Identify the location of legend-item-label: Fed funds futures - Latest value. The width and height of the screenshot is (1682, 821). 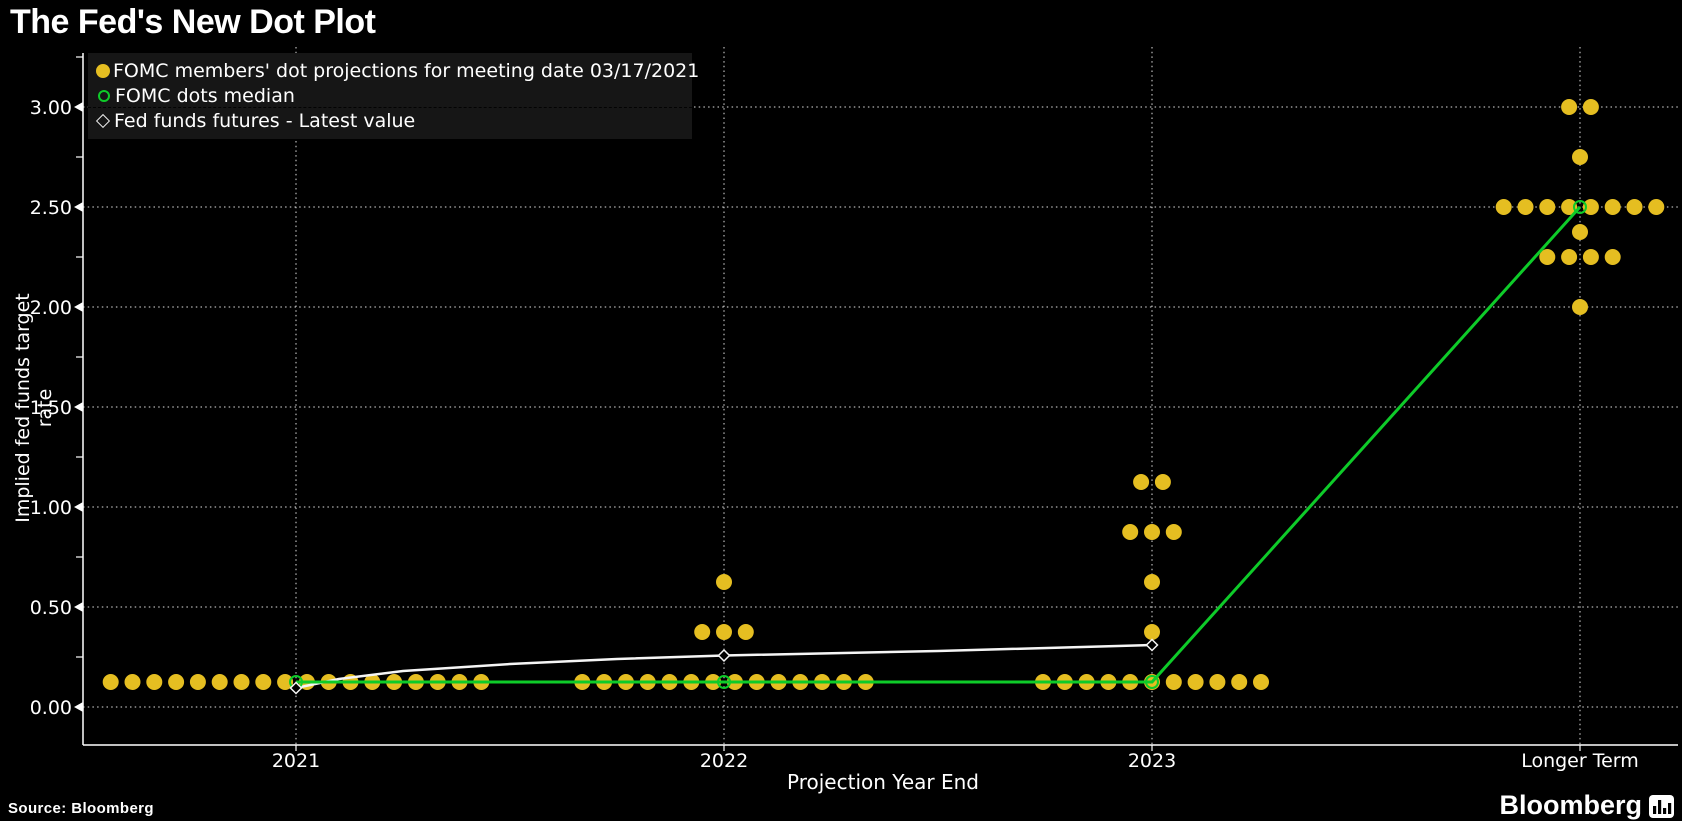
(265, 120).